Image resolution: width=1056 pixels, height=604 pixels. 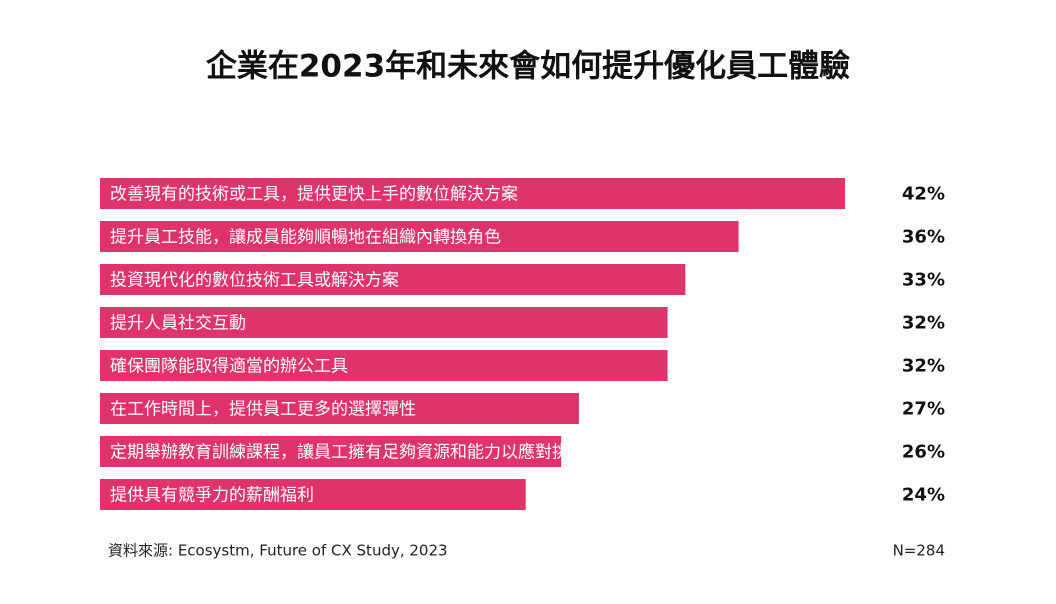 What do you see at coordinates (923, 495) in the screenshot?
I see `value-label: 24%` at bounding box center [923, 495].